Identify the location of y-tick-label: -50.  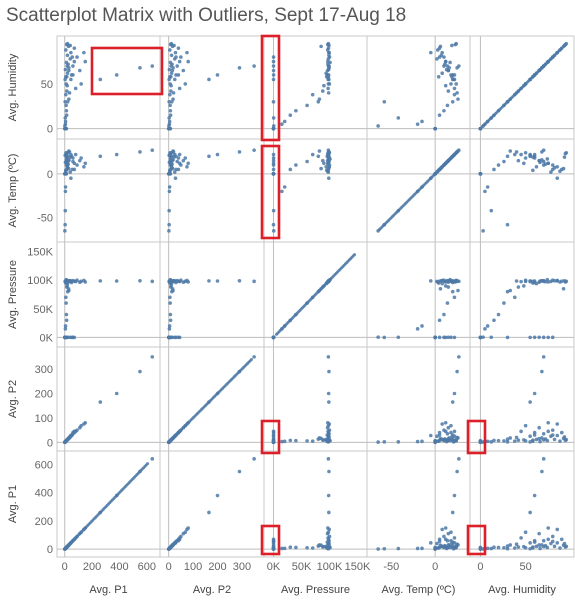
(45, 219).